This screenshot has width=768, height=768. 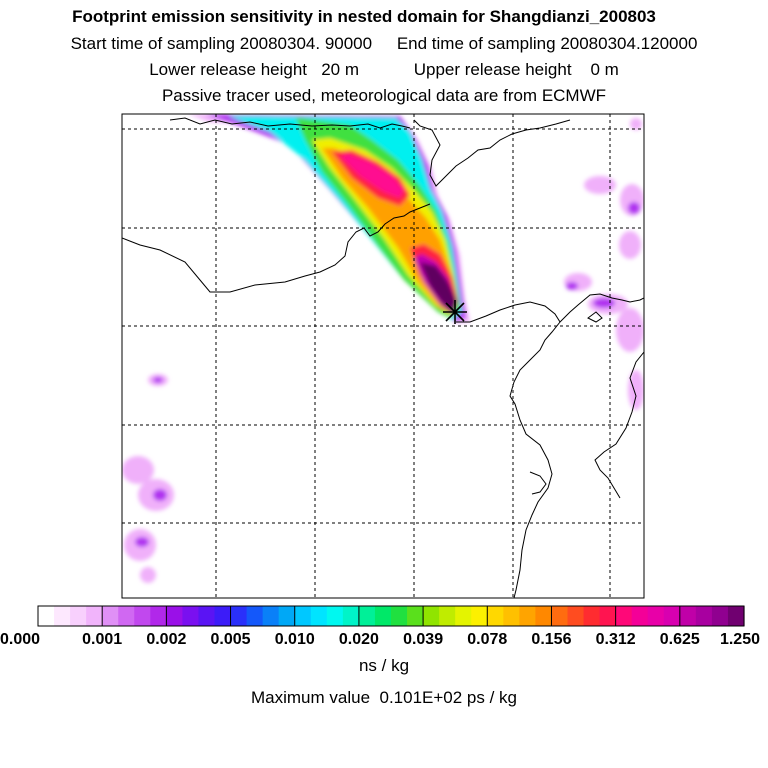 What do you see at coordinates (492, 153) in the screenshot?
I see `bohai-coast` at bounding box center [492, 153].